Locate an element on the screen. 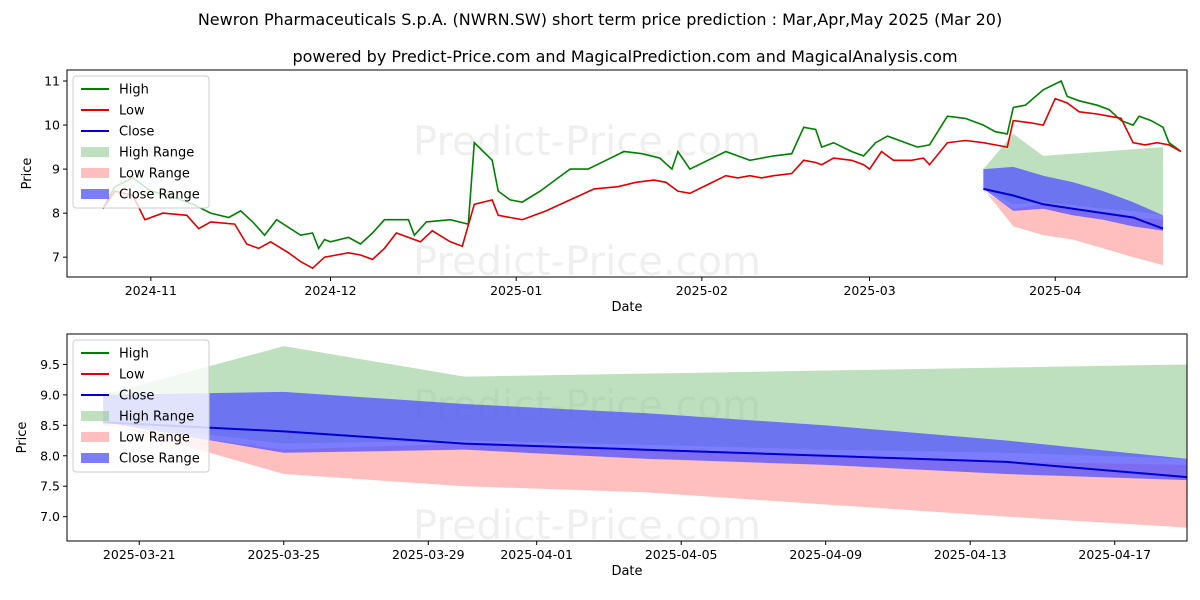 Image resolution: width=1200 pixels, height=600 pixels. history-price-panel-y-tick-label: 11 is located at coordinates (52, 81).